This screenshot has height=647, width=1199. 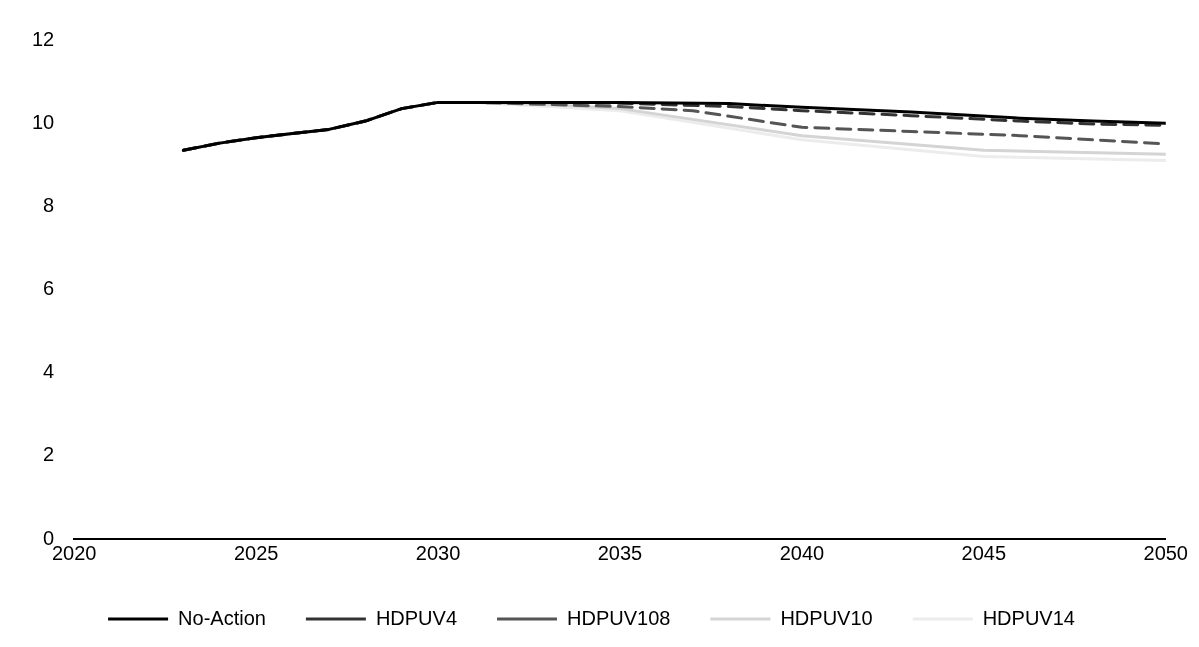 What do you see at coordinates (49, 204) in the screenshot?
I see `y-tick-label: 8` at bounding box center [49, 204].